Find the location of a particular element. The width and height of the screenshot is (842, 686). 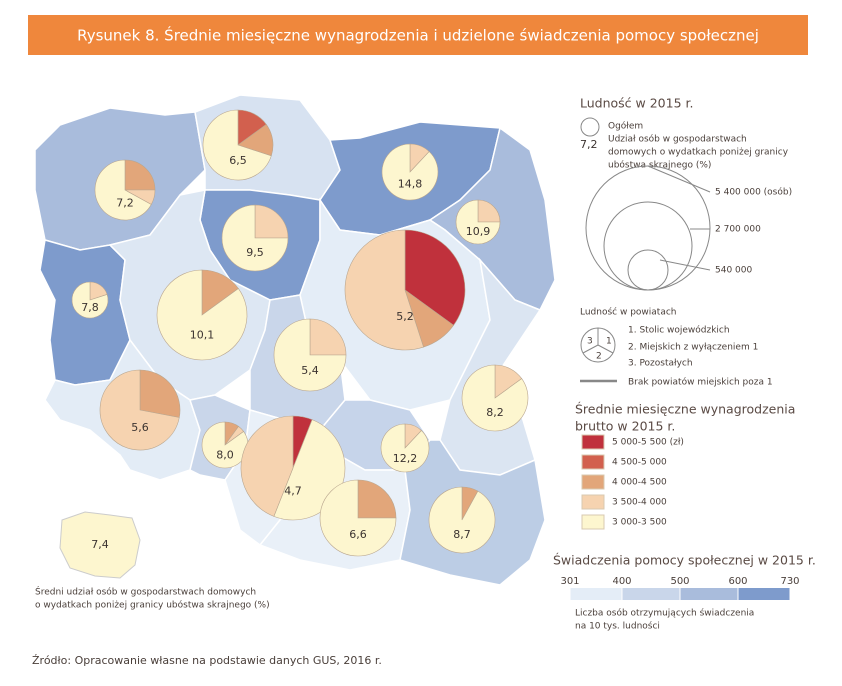

national-outline is located at coordinates (100, 545).